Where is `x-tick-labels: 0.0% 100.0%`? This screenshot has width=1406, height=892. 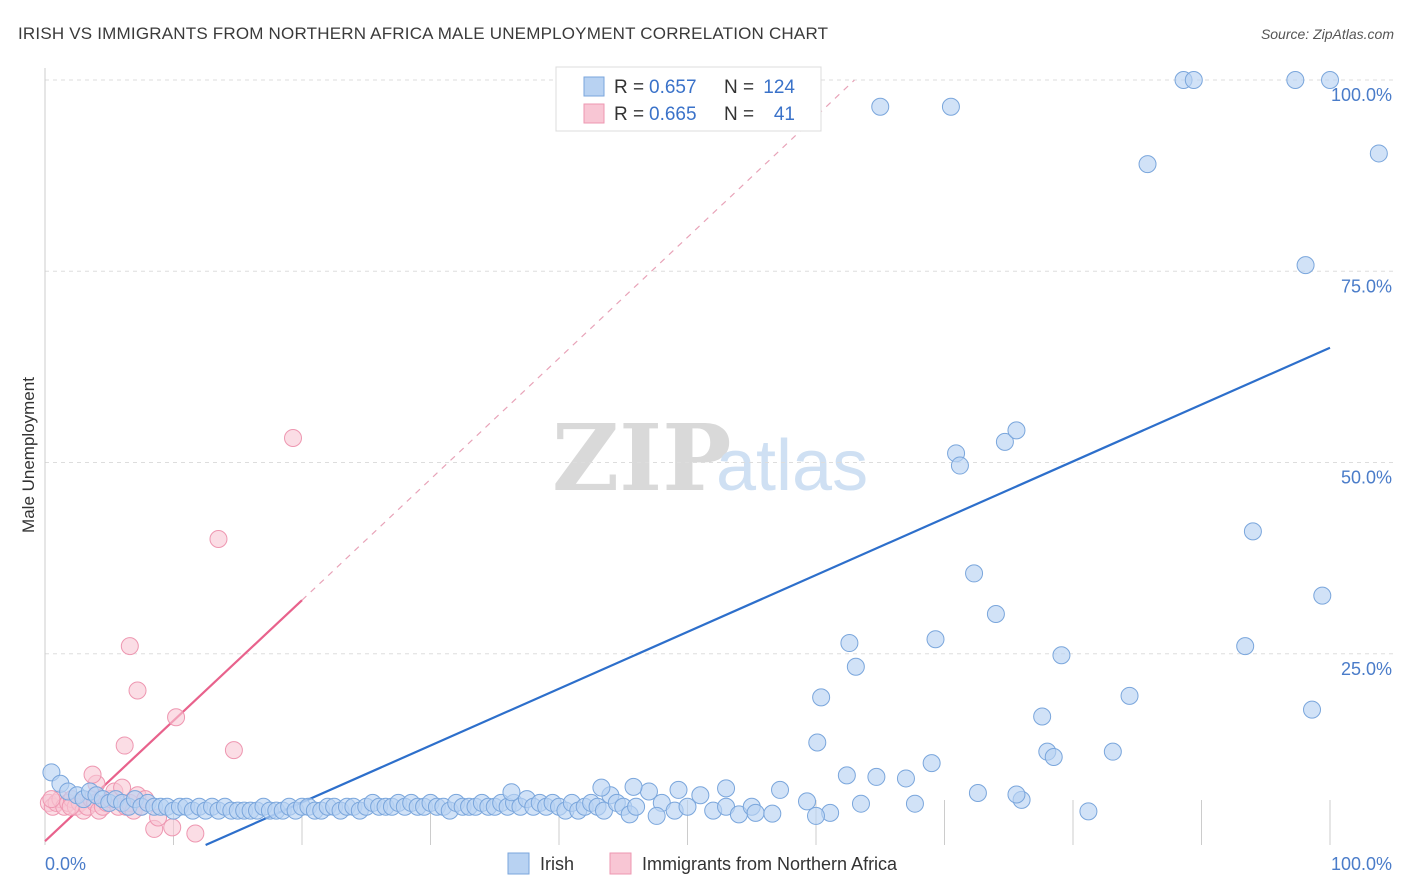 x-tick-labels: 0.0% 100.0% is located at coordinates (718, 864).